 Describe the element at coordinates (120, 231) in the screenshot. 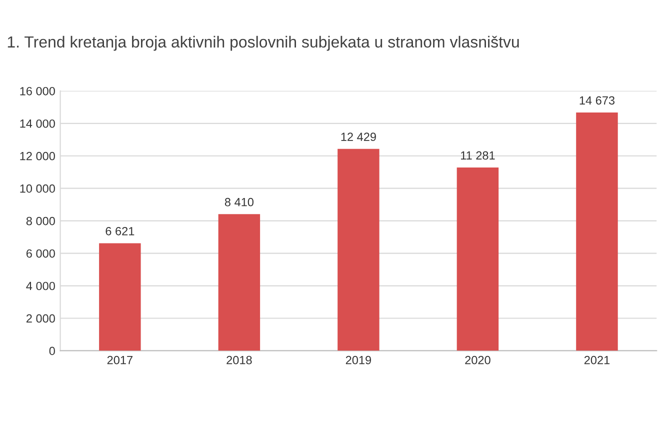

I see `data-label: 6 621` at that location.